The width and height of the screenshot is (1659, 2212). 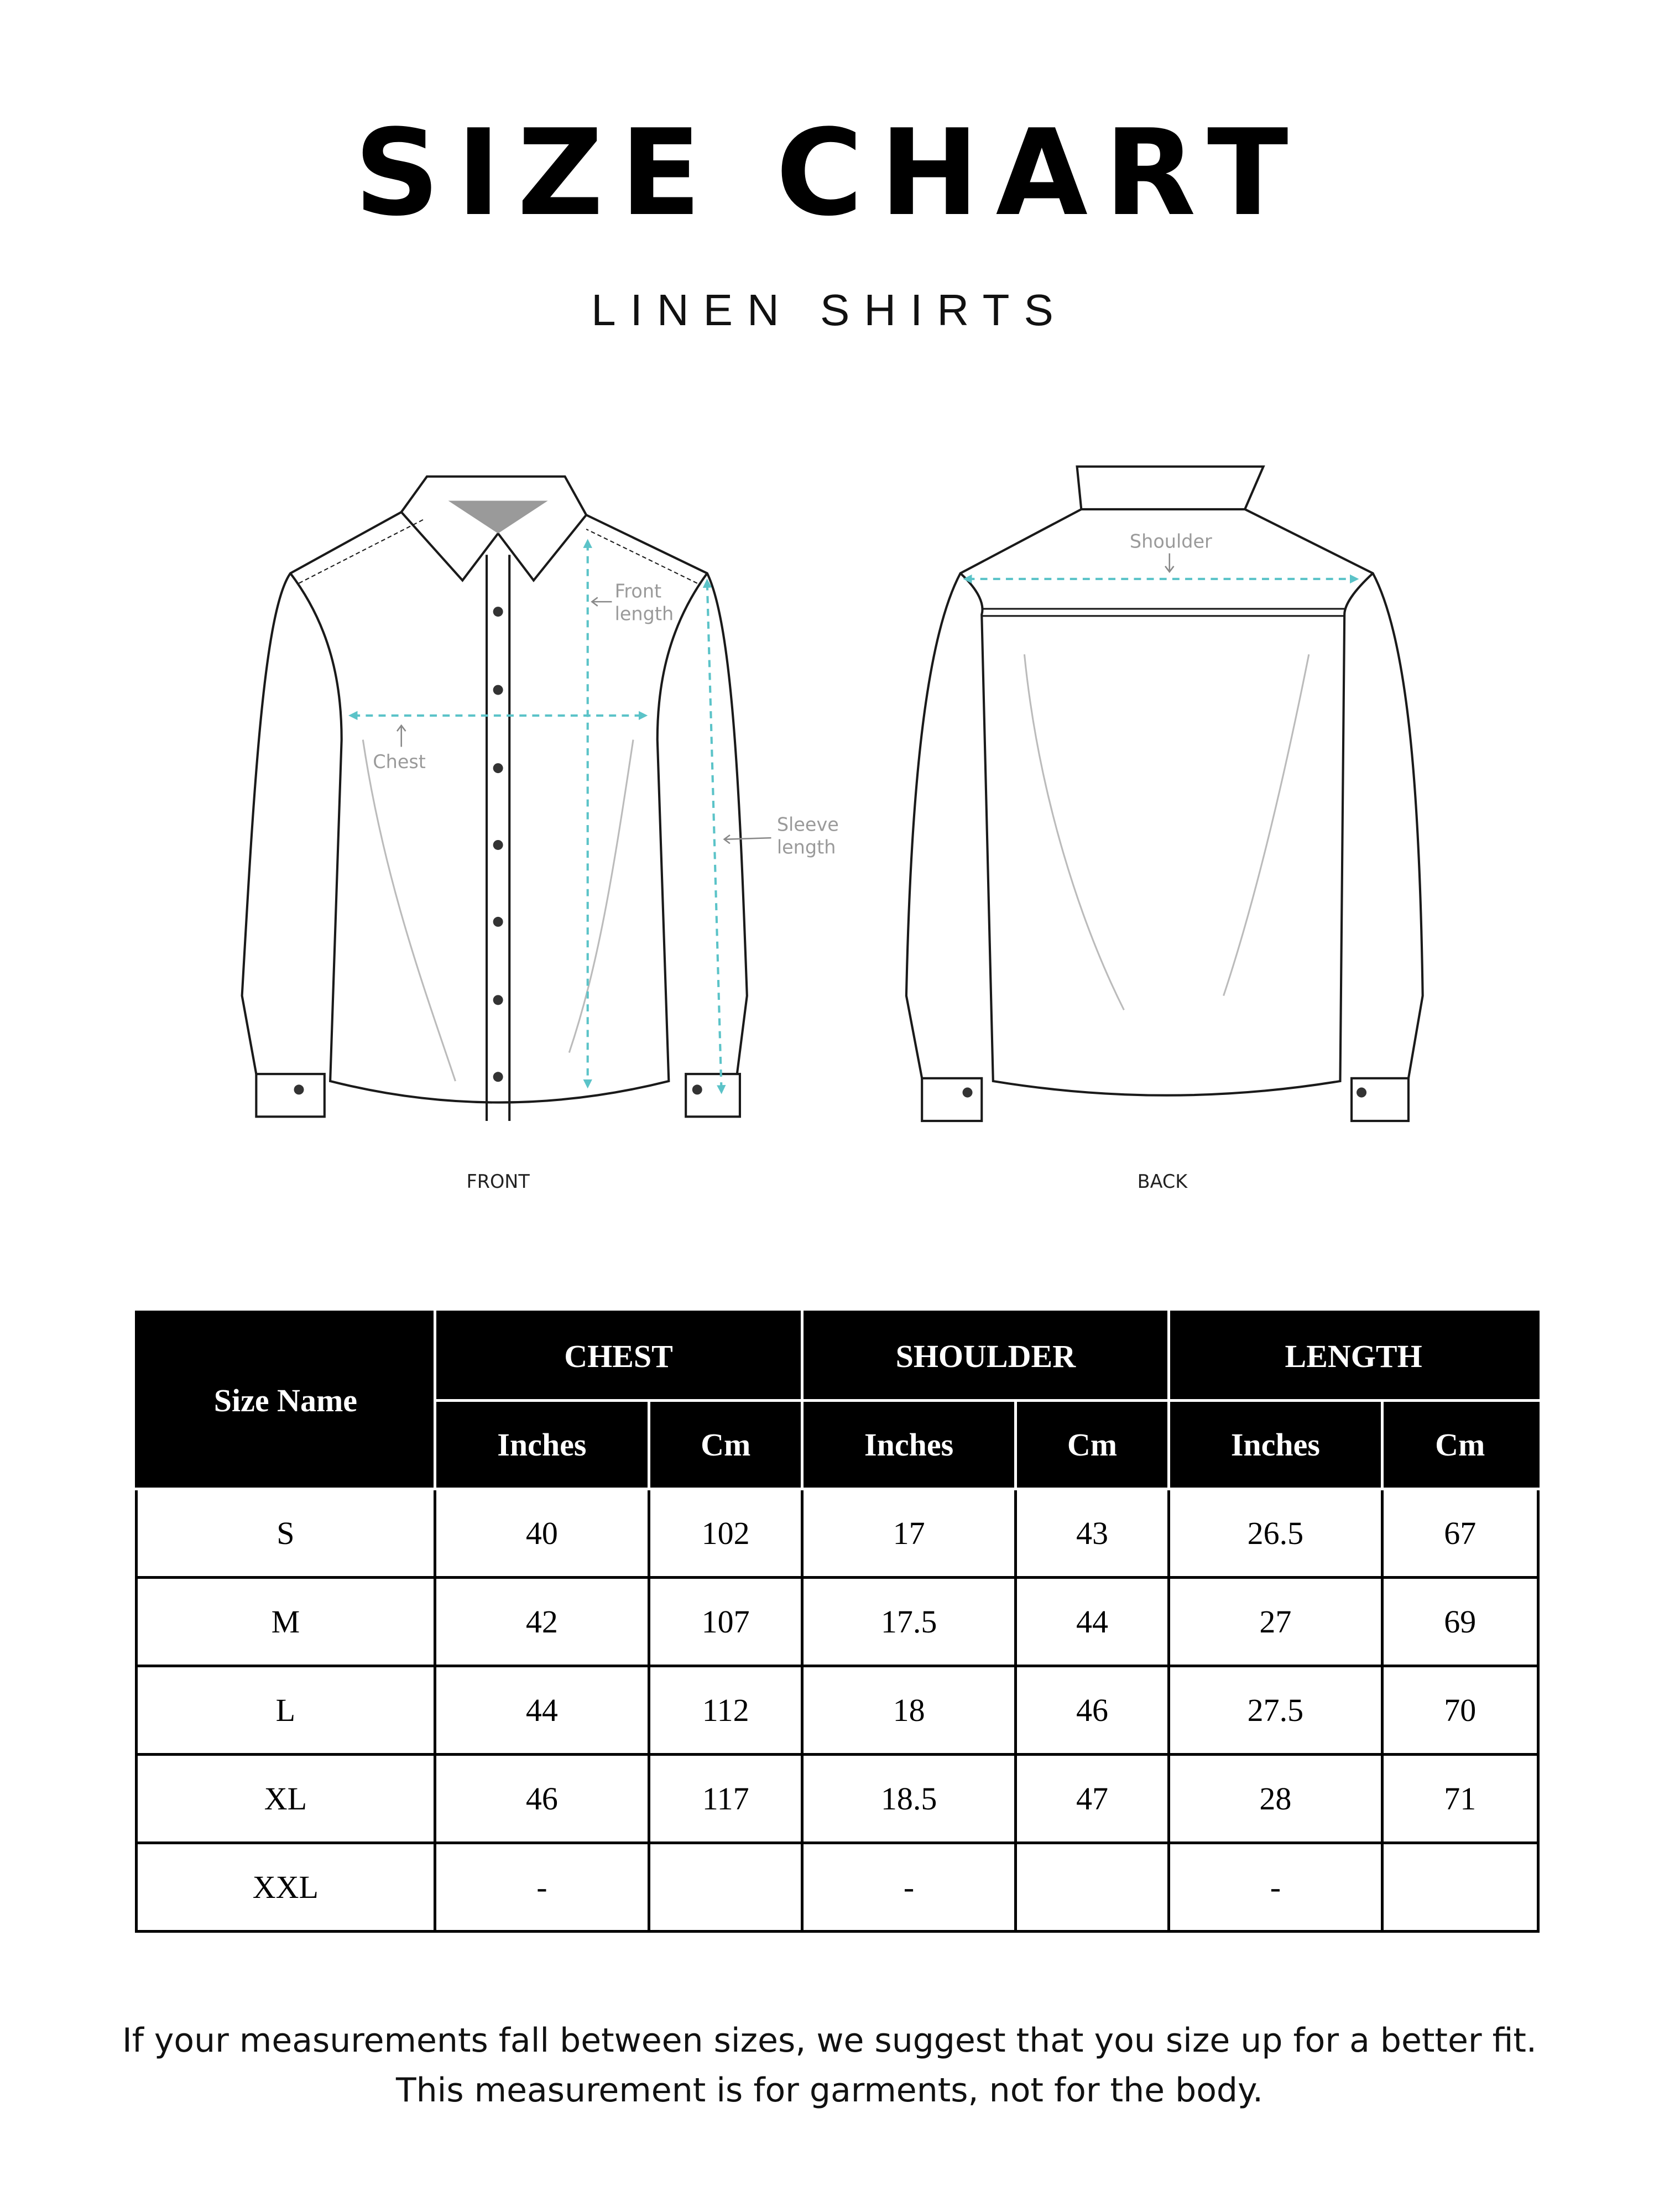 What do you see at coordinates (639, 591) in the screenshot?
I see `front-length-label: Front` at bounding box center [639, 591].